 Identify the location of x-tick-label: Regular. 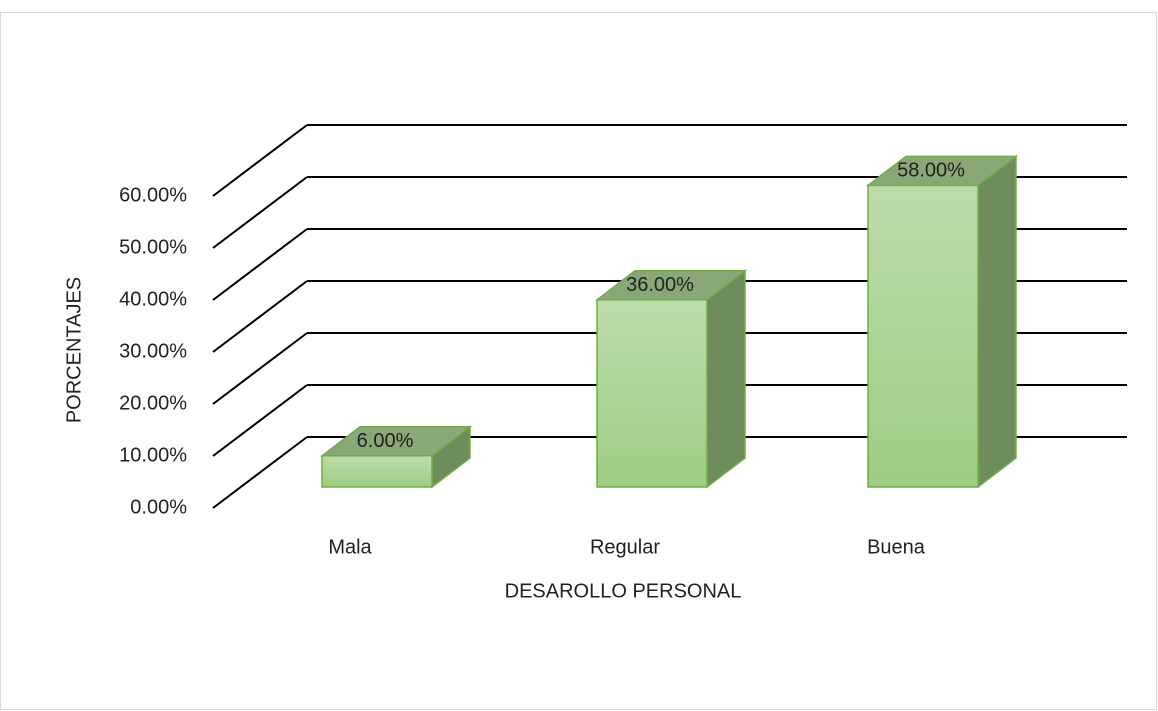
(625, 547).